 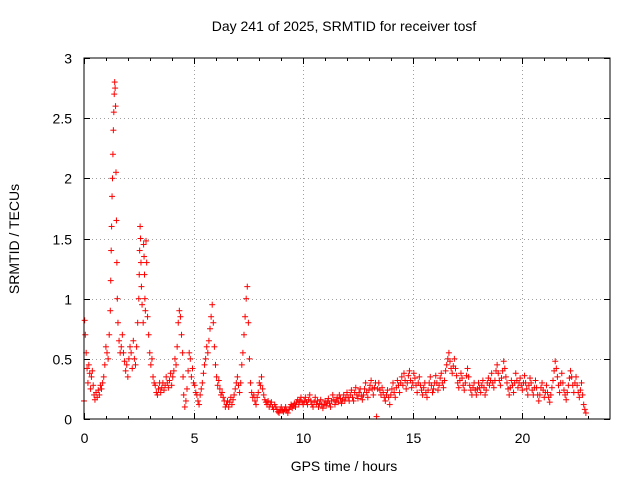 I want to click on x-tick-label: 20, so click(x=523, y=438).